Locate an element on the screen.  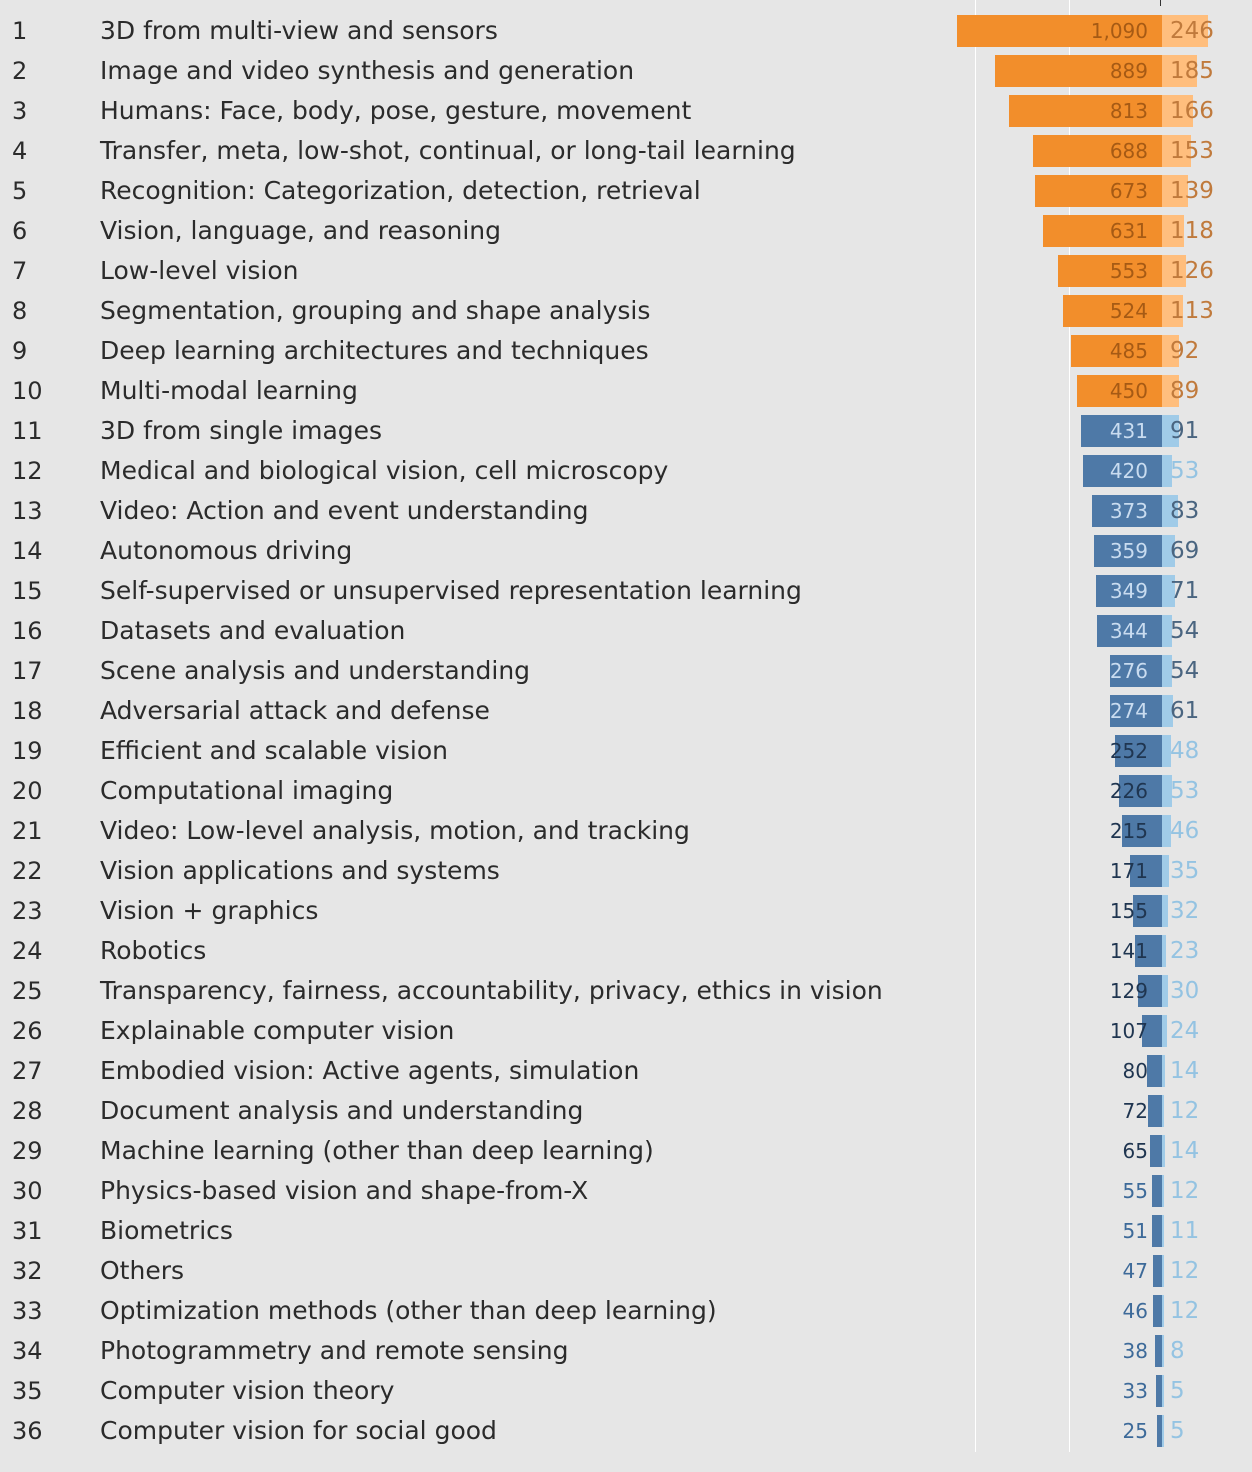
value-label-left: 215 is located at coordinates (1128, 831).